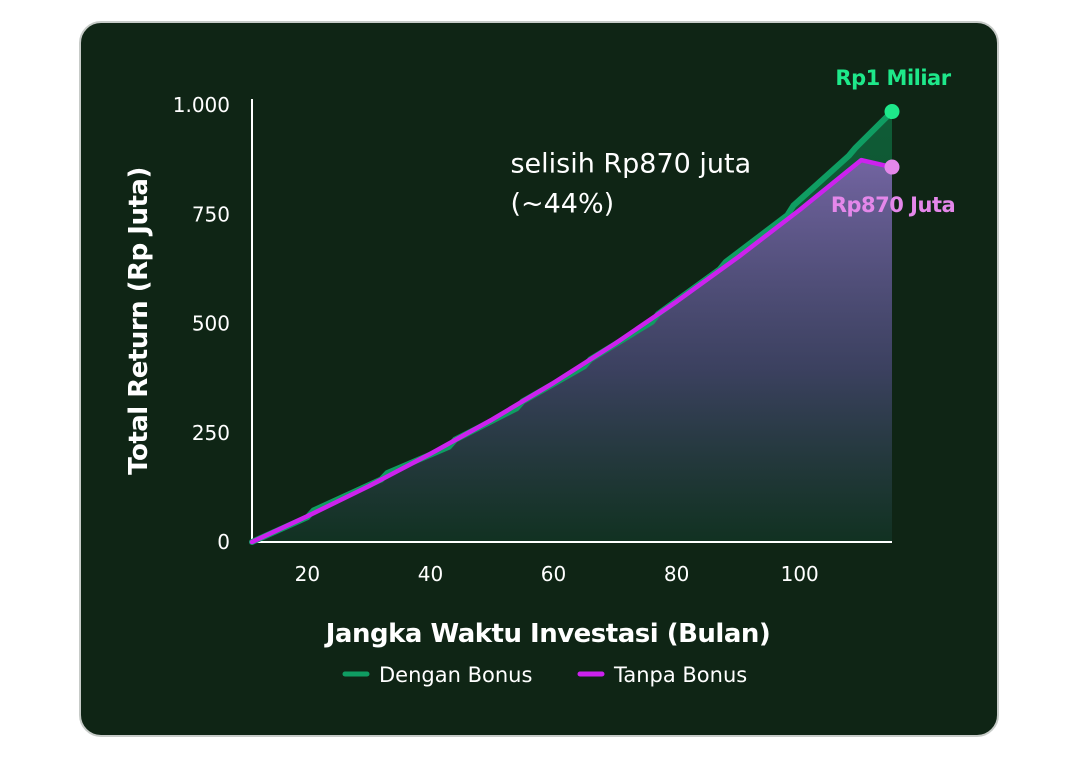 Image resolution: width=1080 pixels, height=760 pixels. I want to click on y-axis-title: Total Return (Rp Juta), so click(139, 321).